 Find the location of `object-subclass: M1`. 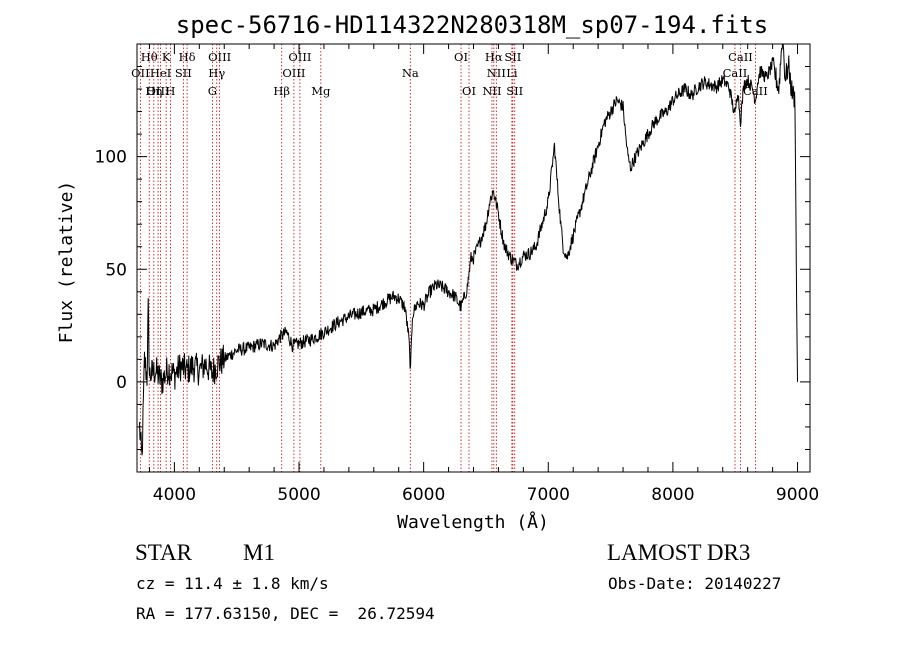

object-subclass: M1 is located at coordinates (259, 552).